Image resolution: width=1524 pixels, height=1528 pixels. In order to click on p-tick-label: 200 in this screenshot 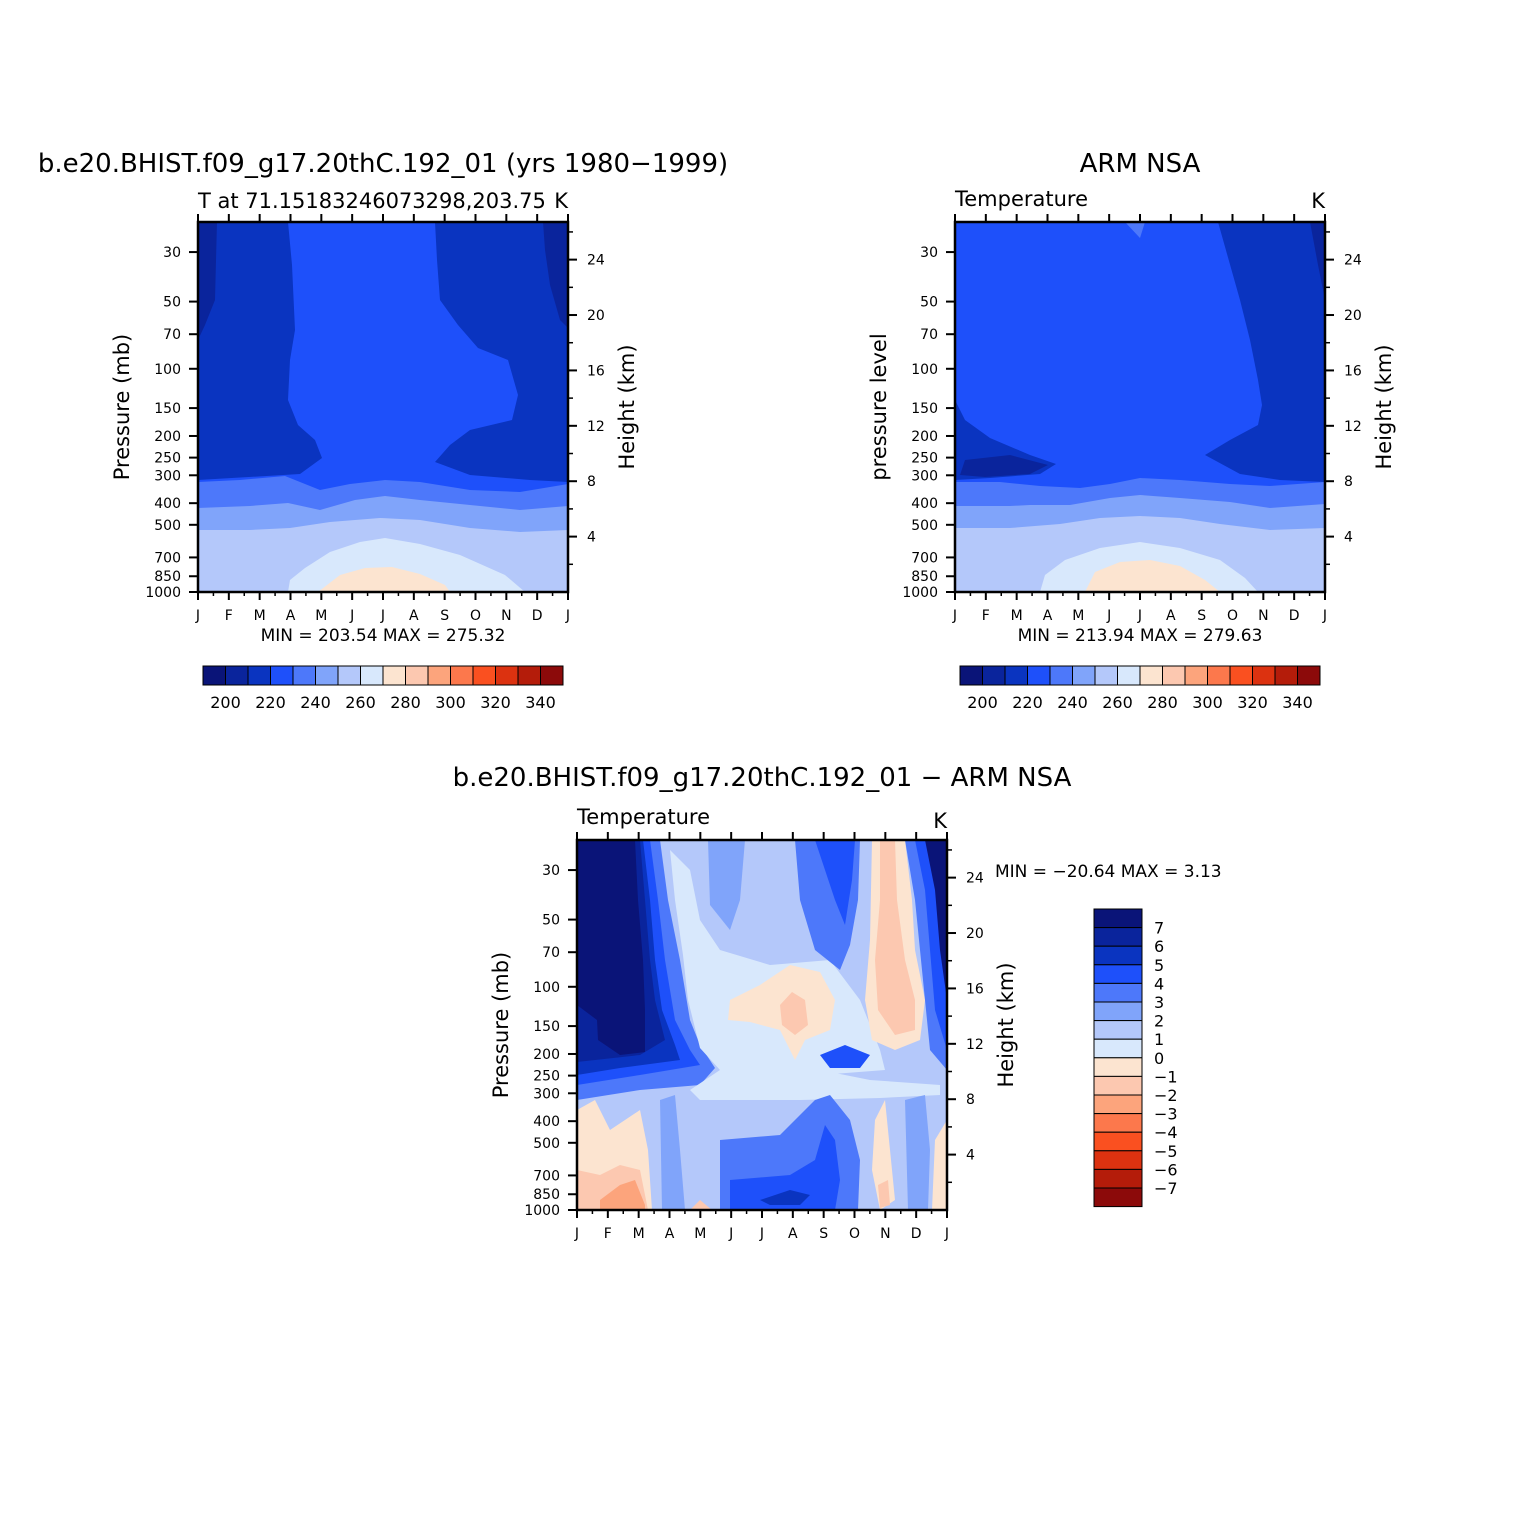, I will do `click(546, 1055)`.